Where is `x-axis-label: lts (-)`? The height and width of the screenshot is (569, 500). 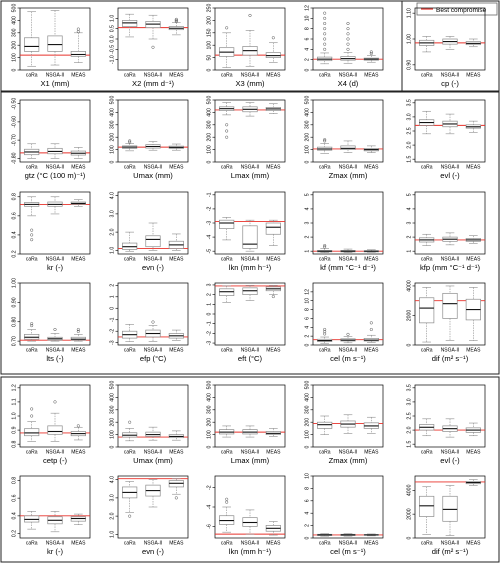 x-axis-label: lts (-) is located at coordinates (55, 358).